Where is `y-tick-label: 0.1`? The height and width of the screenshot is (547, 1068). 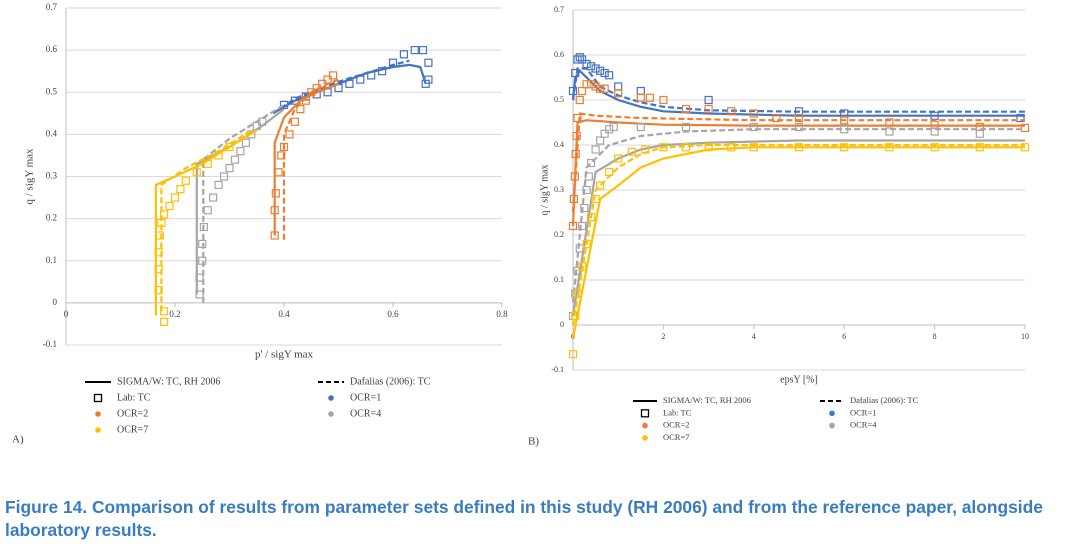 y-tick-label: 0.1 is located at coordinates (559, 279).